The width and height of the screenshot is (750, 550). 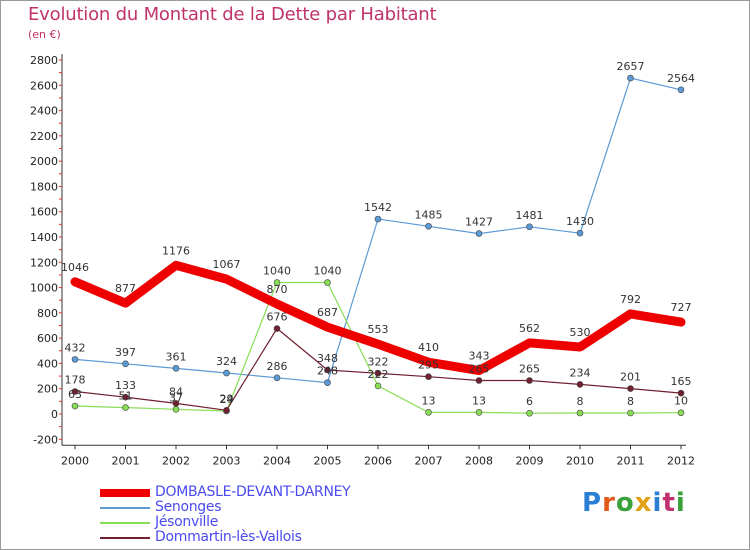 What do you see at coordinates (126, 460) in the screenshot?
I see `x-tick-label: 2001` at bounding box center [126, 460].